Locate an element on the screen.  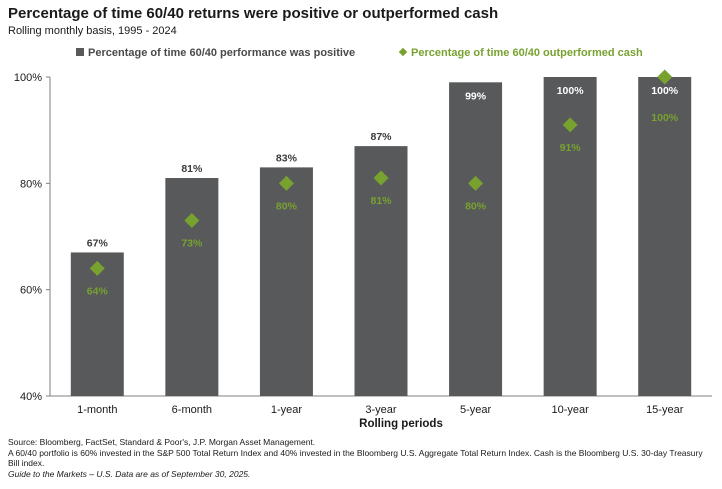
x-tick-label: 10-year is located at coordinates (570, 410).